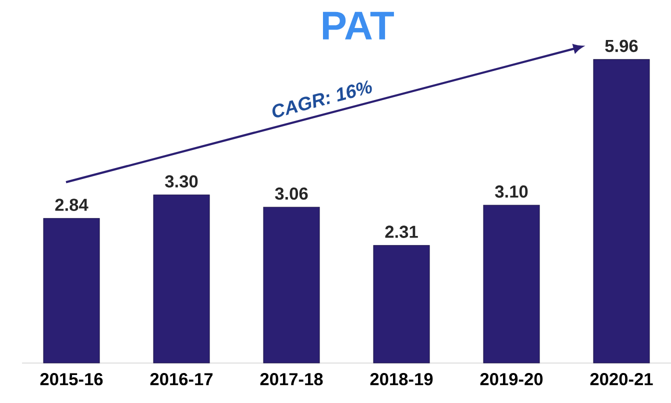 The image size is (671, 403). What do you see at coordinates (181, 181) in the screenshot?
I see `data-label: 3.30` at bounding box center [181, 181].